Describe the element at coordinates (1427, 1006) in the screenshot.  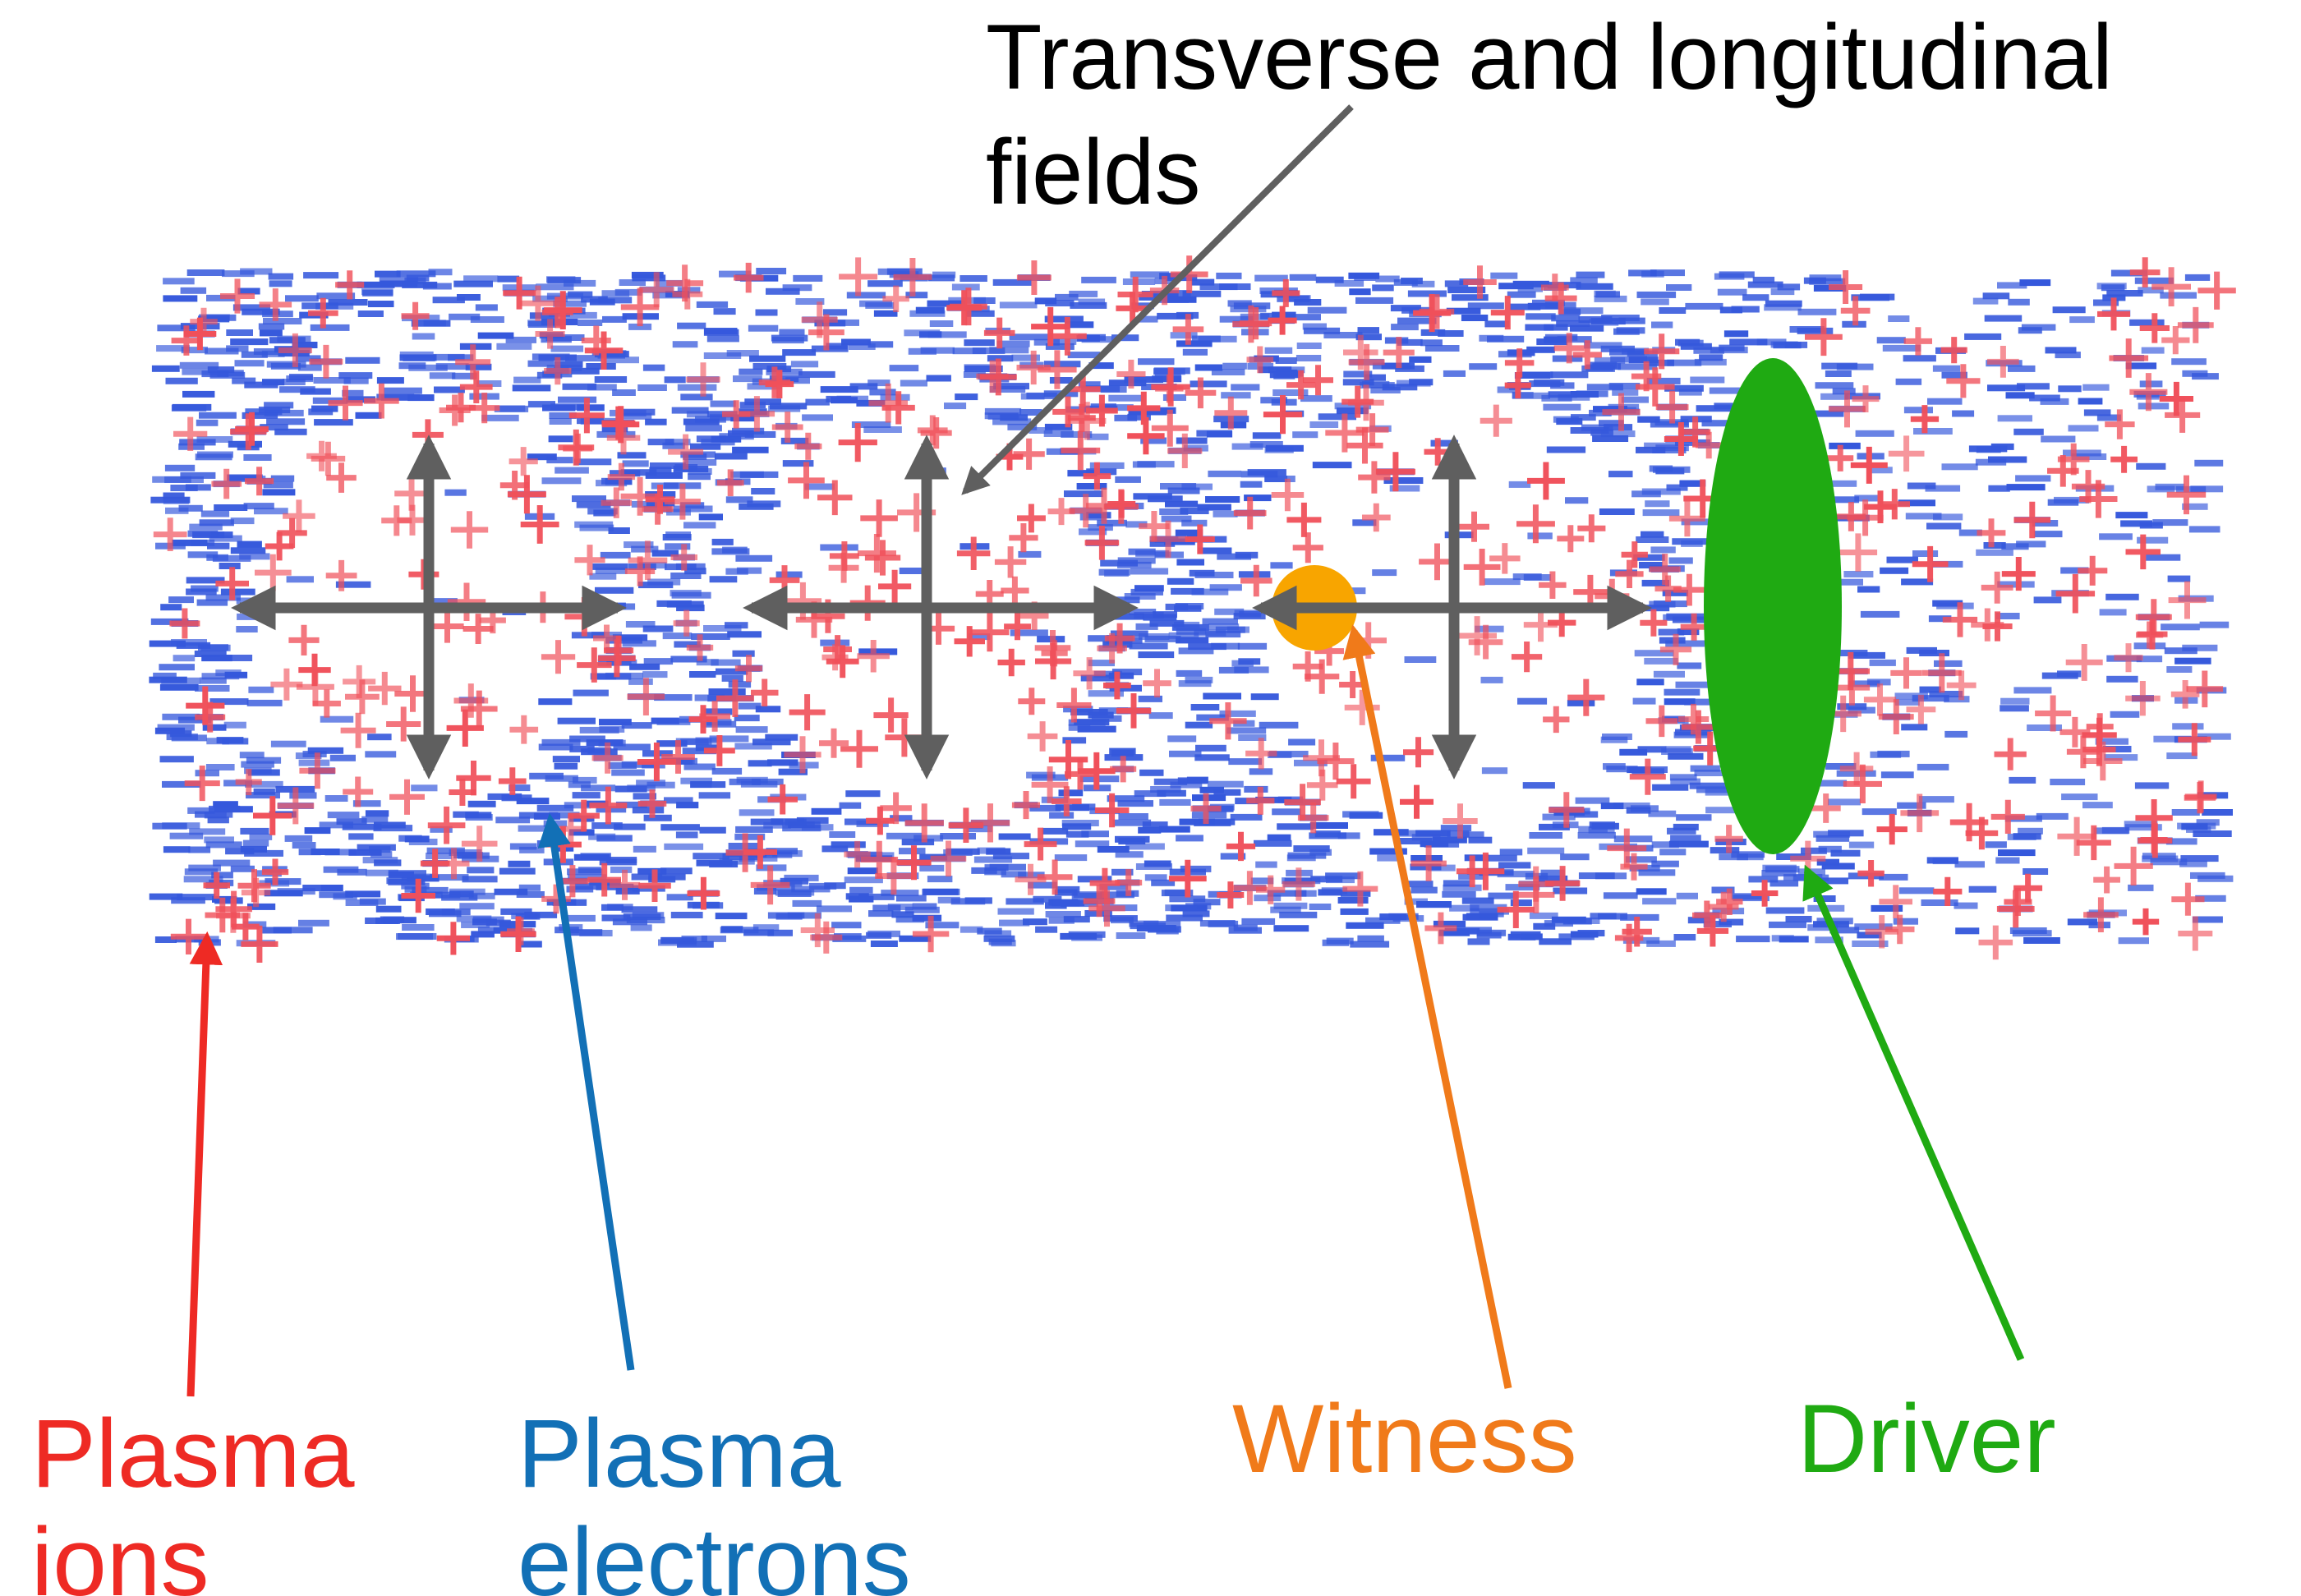
I see `witness-pointer-arrow` at that location.